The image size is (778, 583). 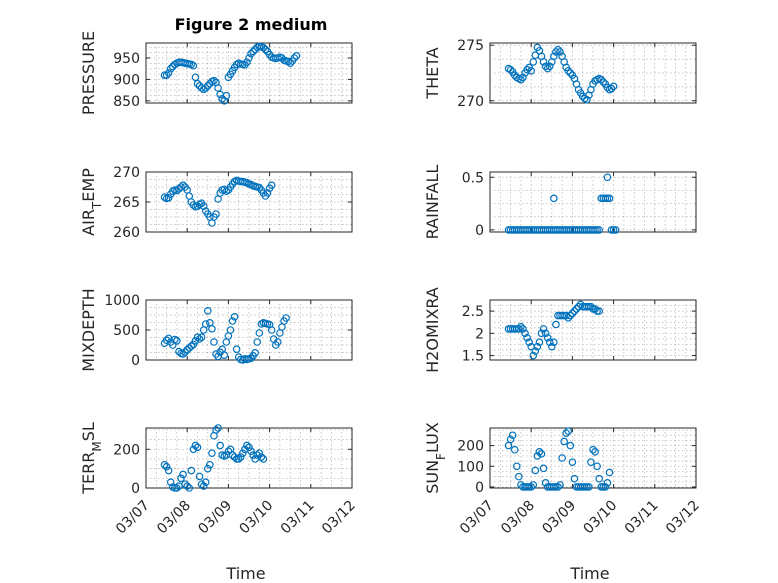 I want to click on subplot-0: 850 900 950 PRESSURE, so click(x=216, y=73).